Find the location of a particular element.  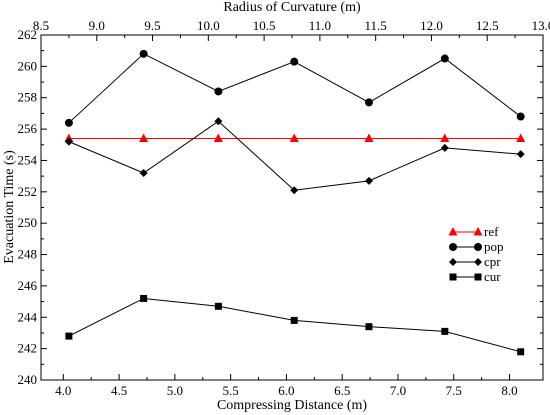

series-line-cur is located at coordinates (294, 325).